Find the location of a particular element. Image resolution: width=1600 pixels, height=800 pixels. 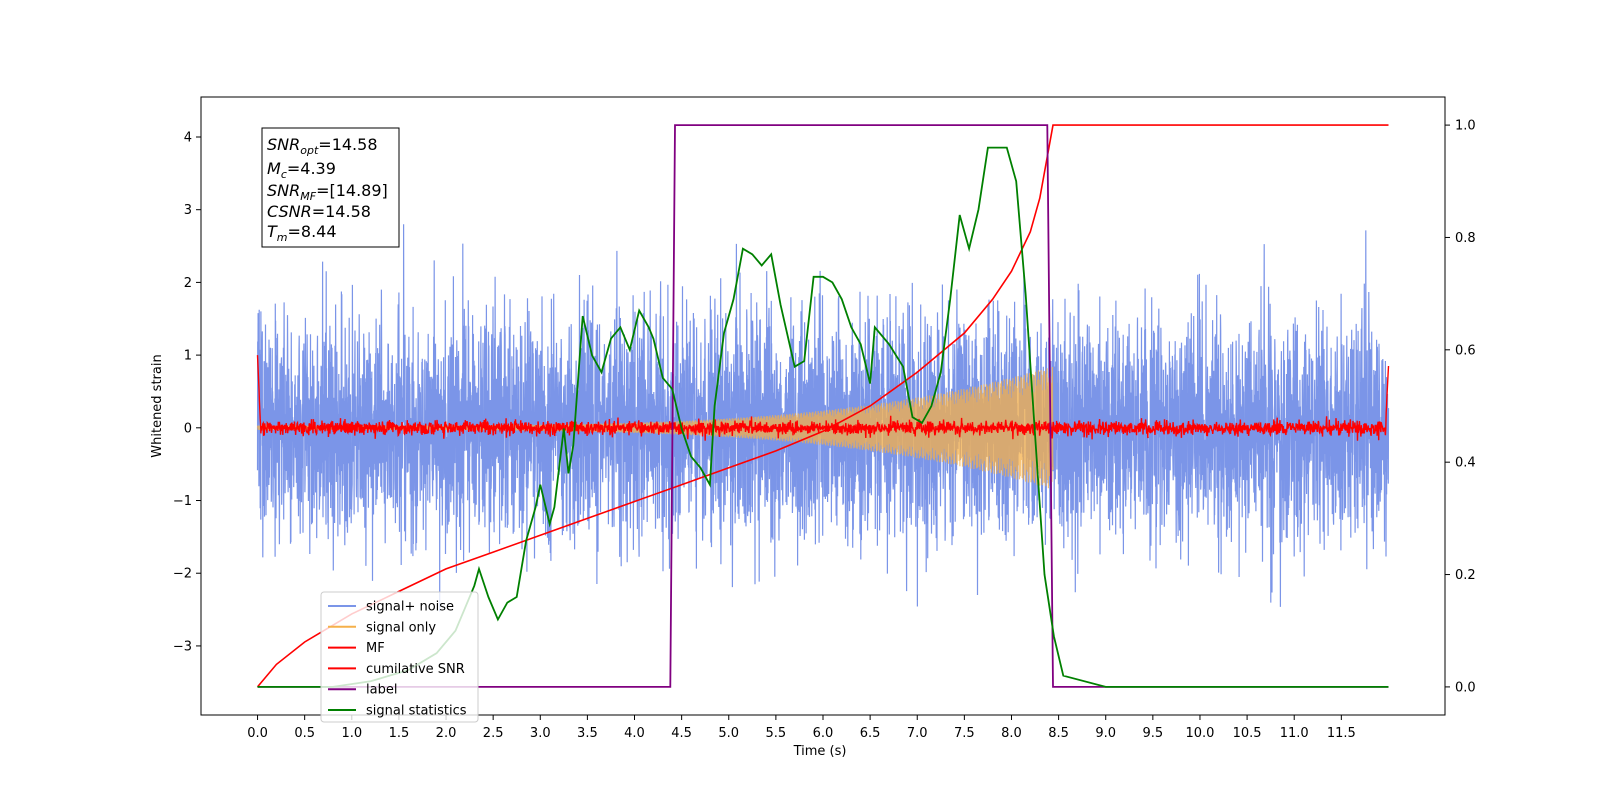

x-tick-label: 3.5 is located at coordinates (587, 733).